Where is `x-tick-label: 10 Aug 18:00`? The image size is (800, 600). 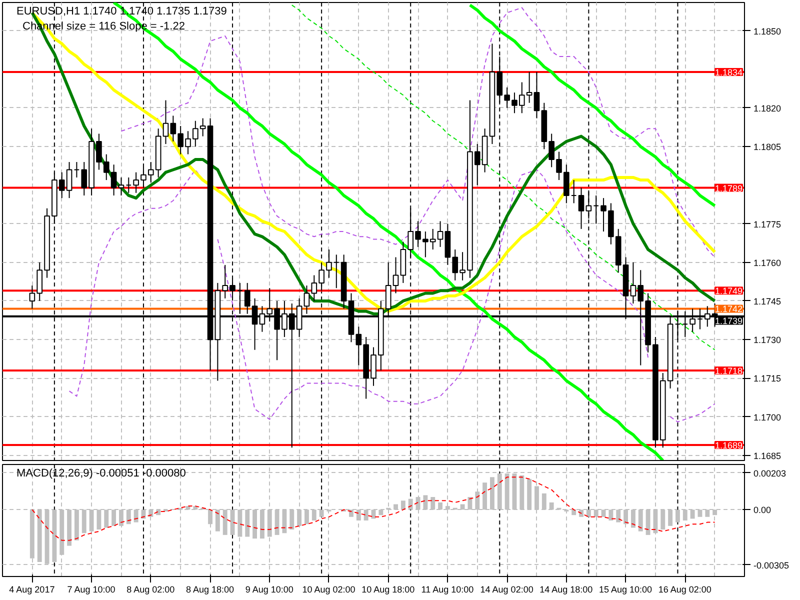 x-tick-label: 10 Aug 18:00 is located at coordinates (388, 589).